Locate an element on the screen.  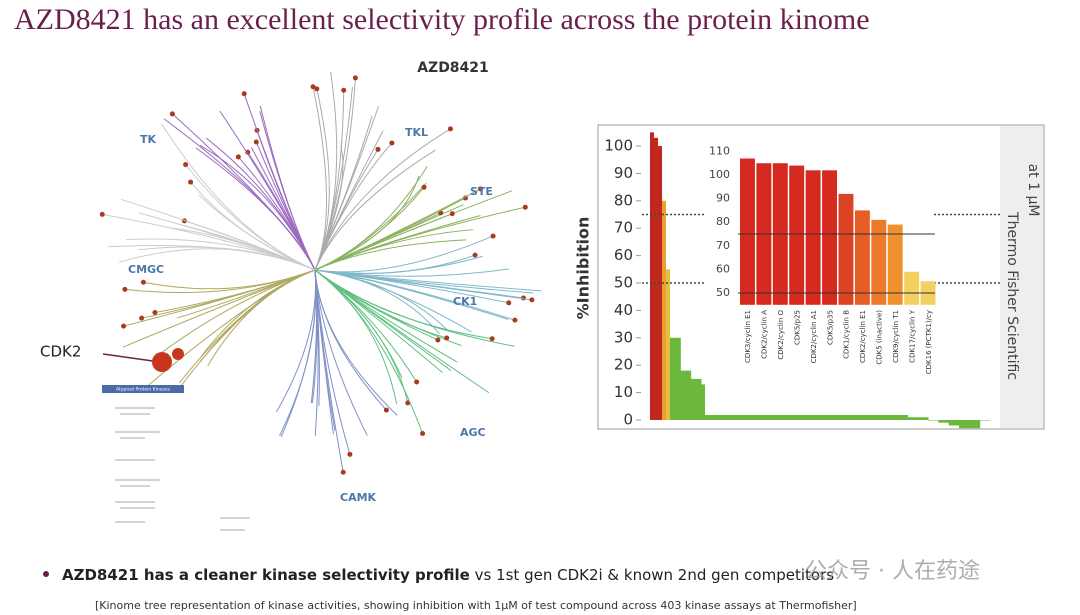
inset-tick-label: 70 is located at coordinates (723, 245).